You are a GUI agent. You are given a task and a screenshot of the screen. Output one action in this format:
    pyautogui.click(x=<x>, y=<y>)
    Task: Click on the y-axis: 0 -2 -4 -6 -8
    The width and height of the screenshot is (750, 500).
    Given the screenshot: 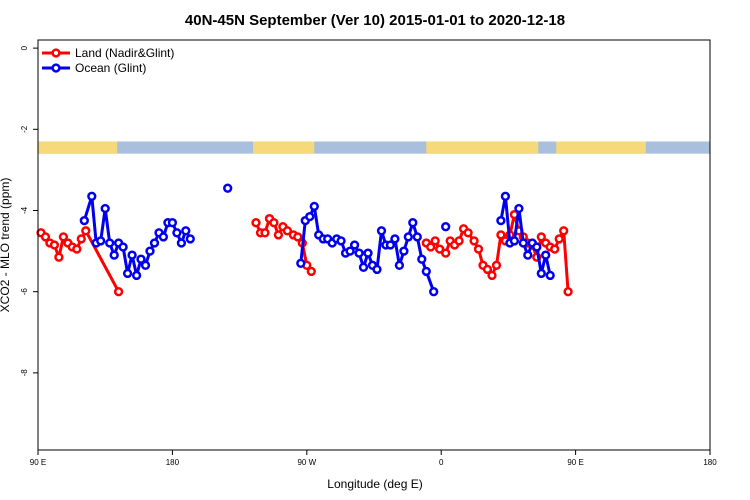 What is the action you would take?
    pyautogui.click(x=29, y=210)
    